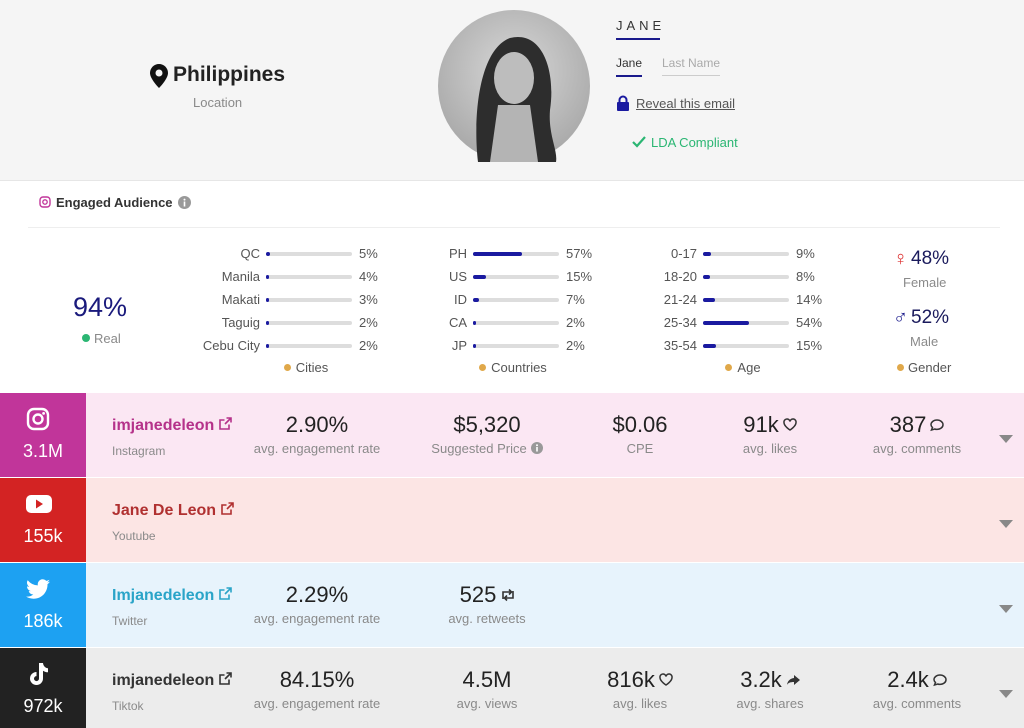 Image resolution: width=1024 pixels, height=728 pixels. Describe the element at coordinates (134, 536) in the screenshot. I see `platform-name: Youtube` at that location.